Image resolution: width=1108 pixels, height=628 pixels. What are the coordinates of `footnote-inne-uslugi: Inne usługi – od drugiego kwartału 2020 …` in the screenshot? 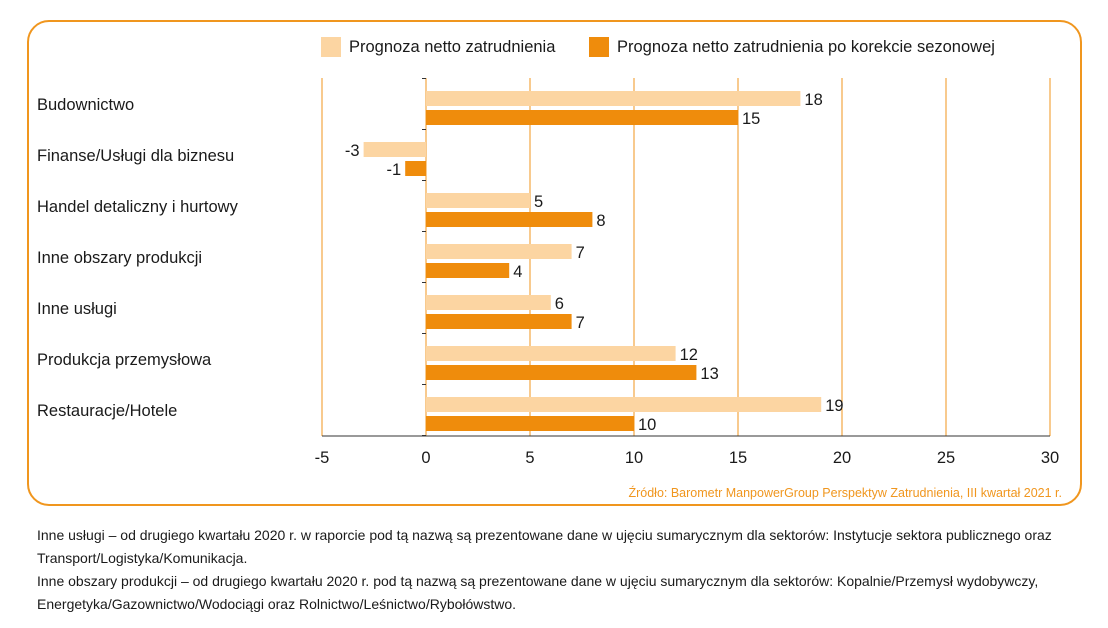 It's located at (544, 546).